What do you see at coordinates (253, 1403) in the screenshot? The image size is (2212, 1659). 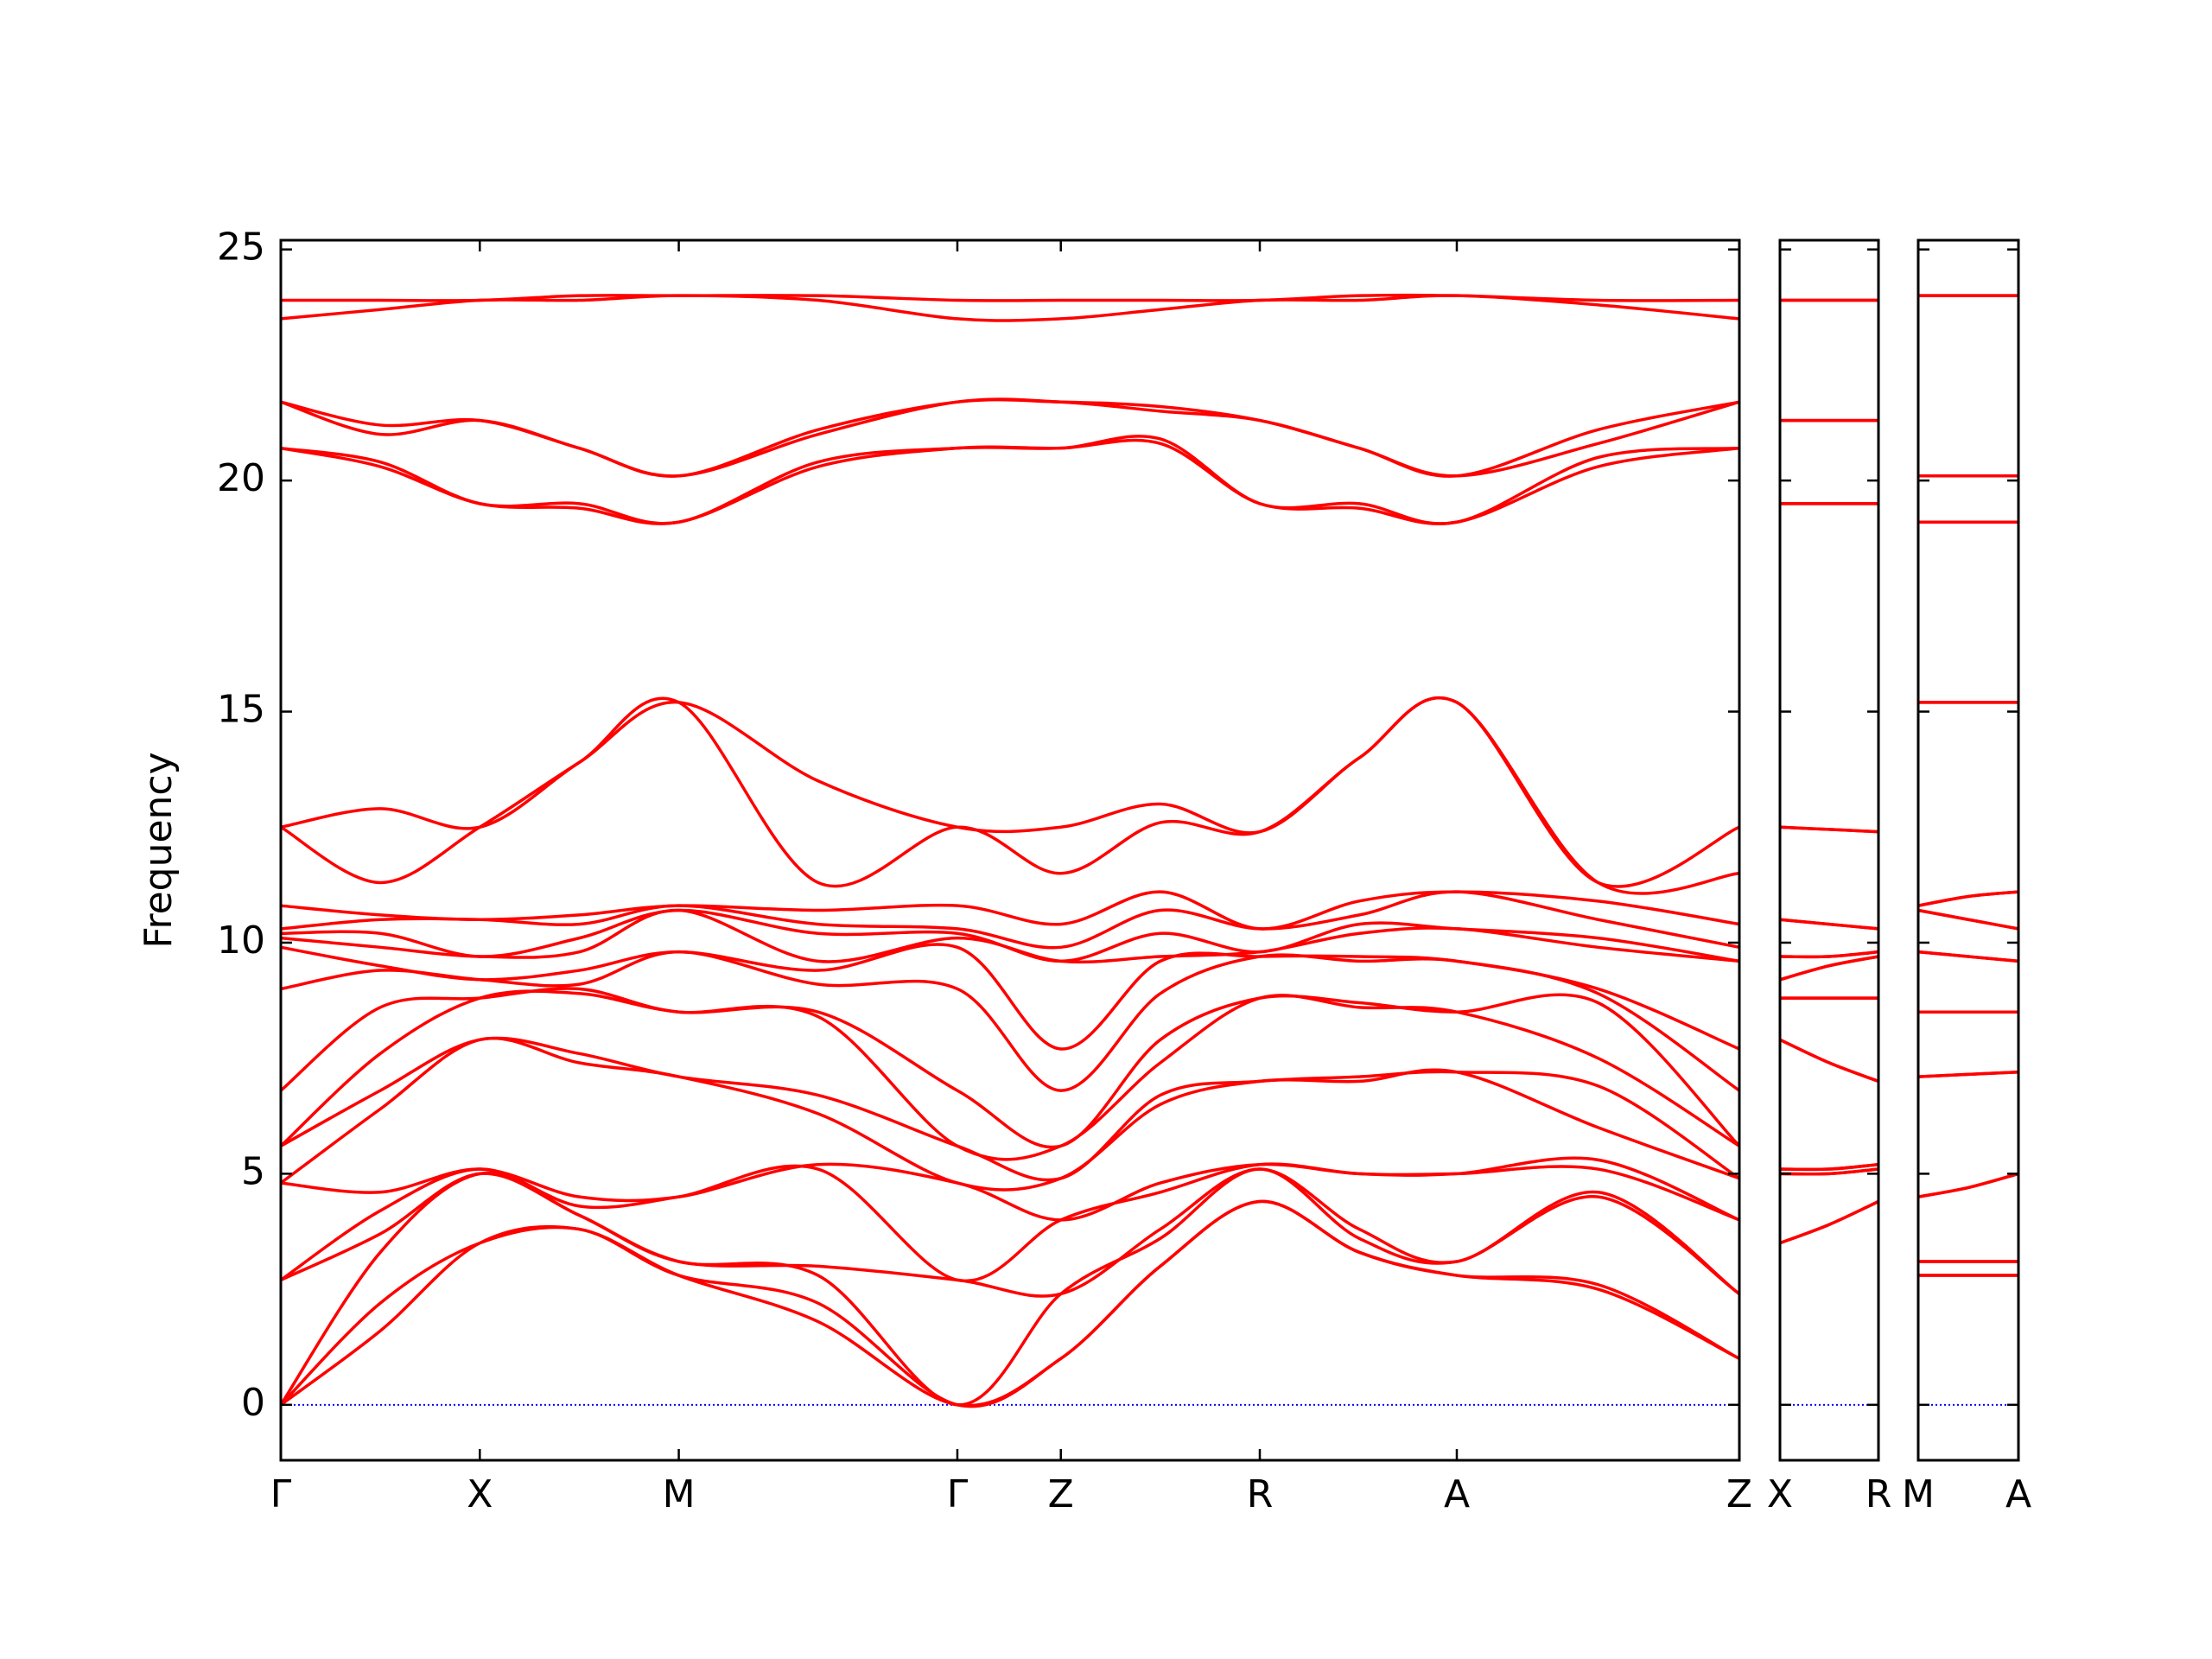 I see `y-tick-label: 0` at bounding box center [253, 1403].